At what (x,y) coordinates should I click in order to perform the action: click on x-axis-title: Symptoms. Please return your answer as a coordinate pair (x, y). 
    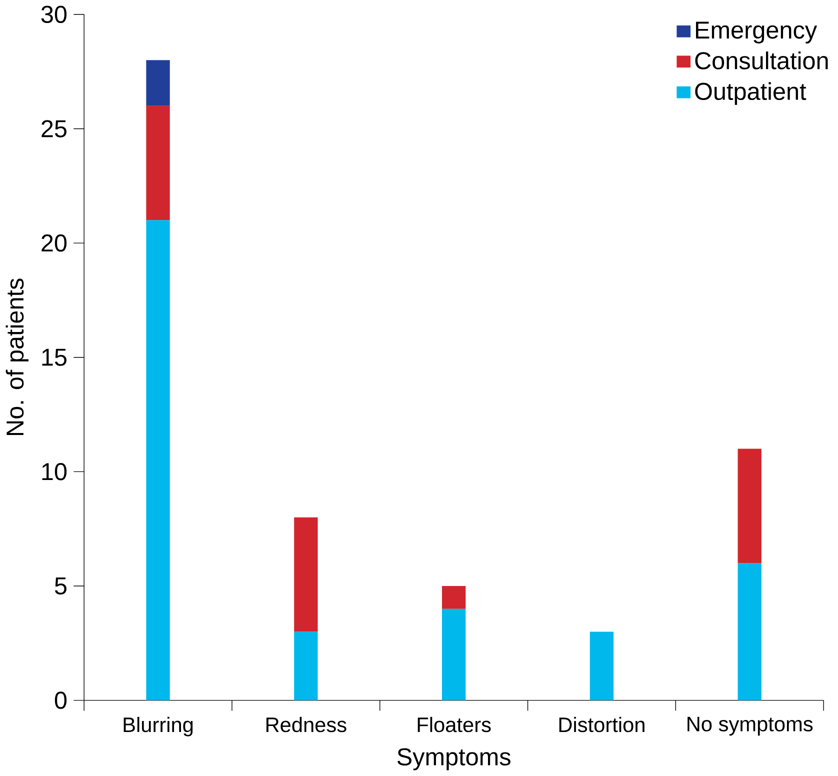
    Looking at the image, I should click on (453, 759).